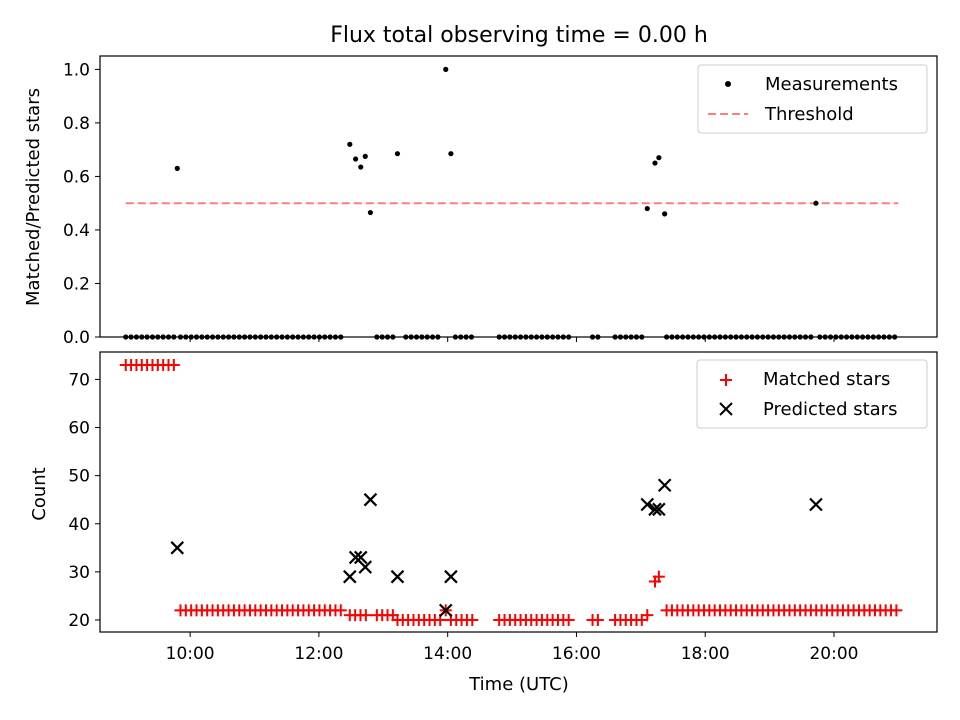 The height and width of the screenshot is (720, 960). What do you see at coordinates (39, 493) in the screenshot?
I see `bottom-ylabel: Count` at bounding box center [39, 493].